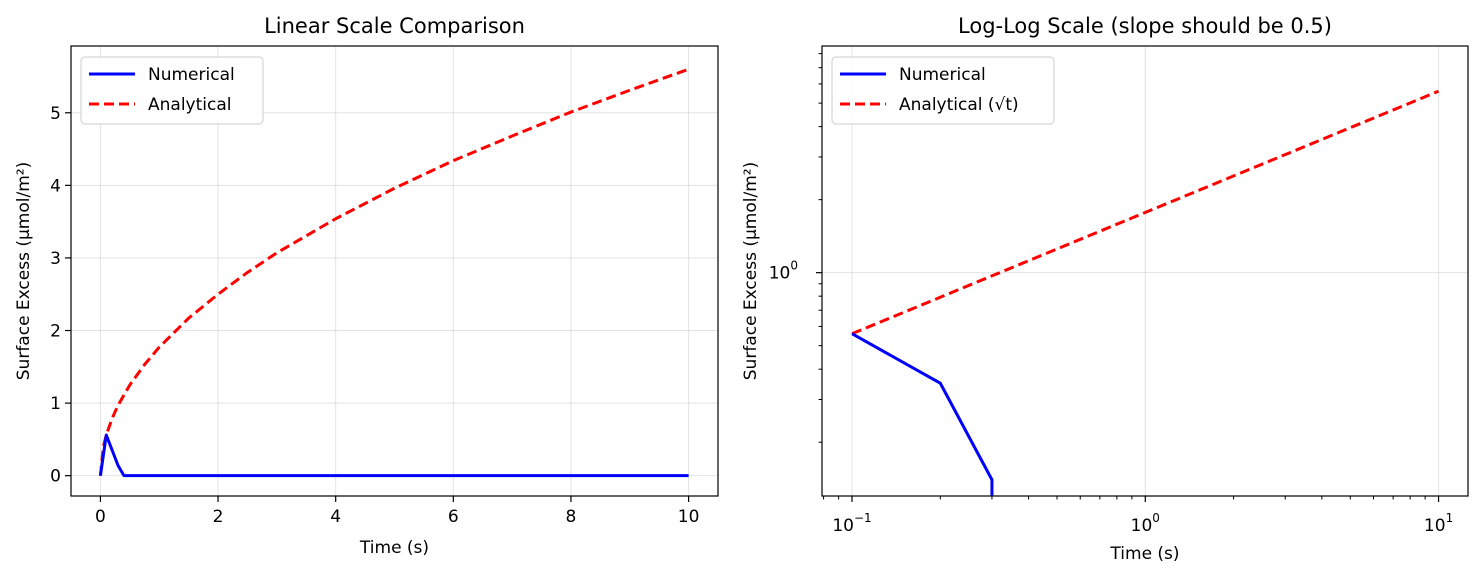 The width and height of the screenshot is (1483, 579). I want to click on x-ticks: 10⁻¹ 10⁰ 10¹, so click(1138, 516).